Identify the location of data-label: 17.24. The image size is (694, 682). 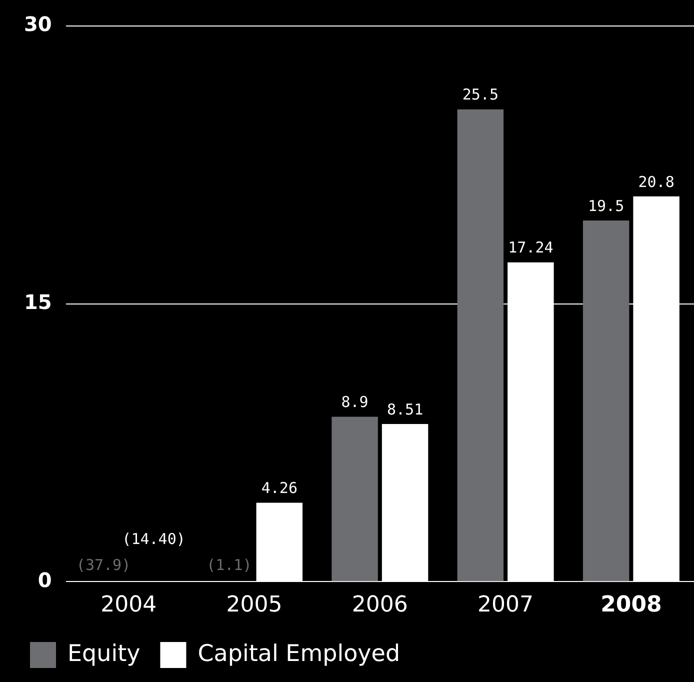
(531, 247).